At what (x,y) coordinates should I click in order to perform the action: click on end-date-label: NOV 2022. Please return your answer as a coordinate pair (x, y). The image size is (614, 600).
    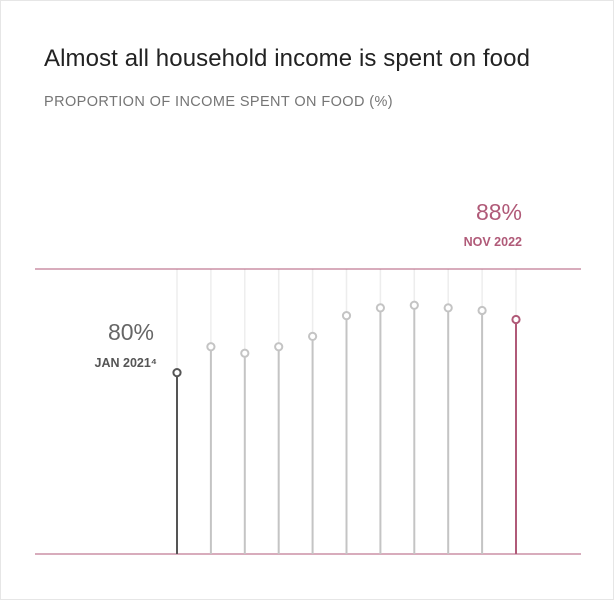
    Looking at the image, I should click on (493, 242).